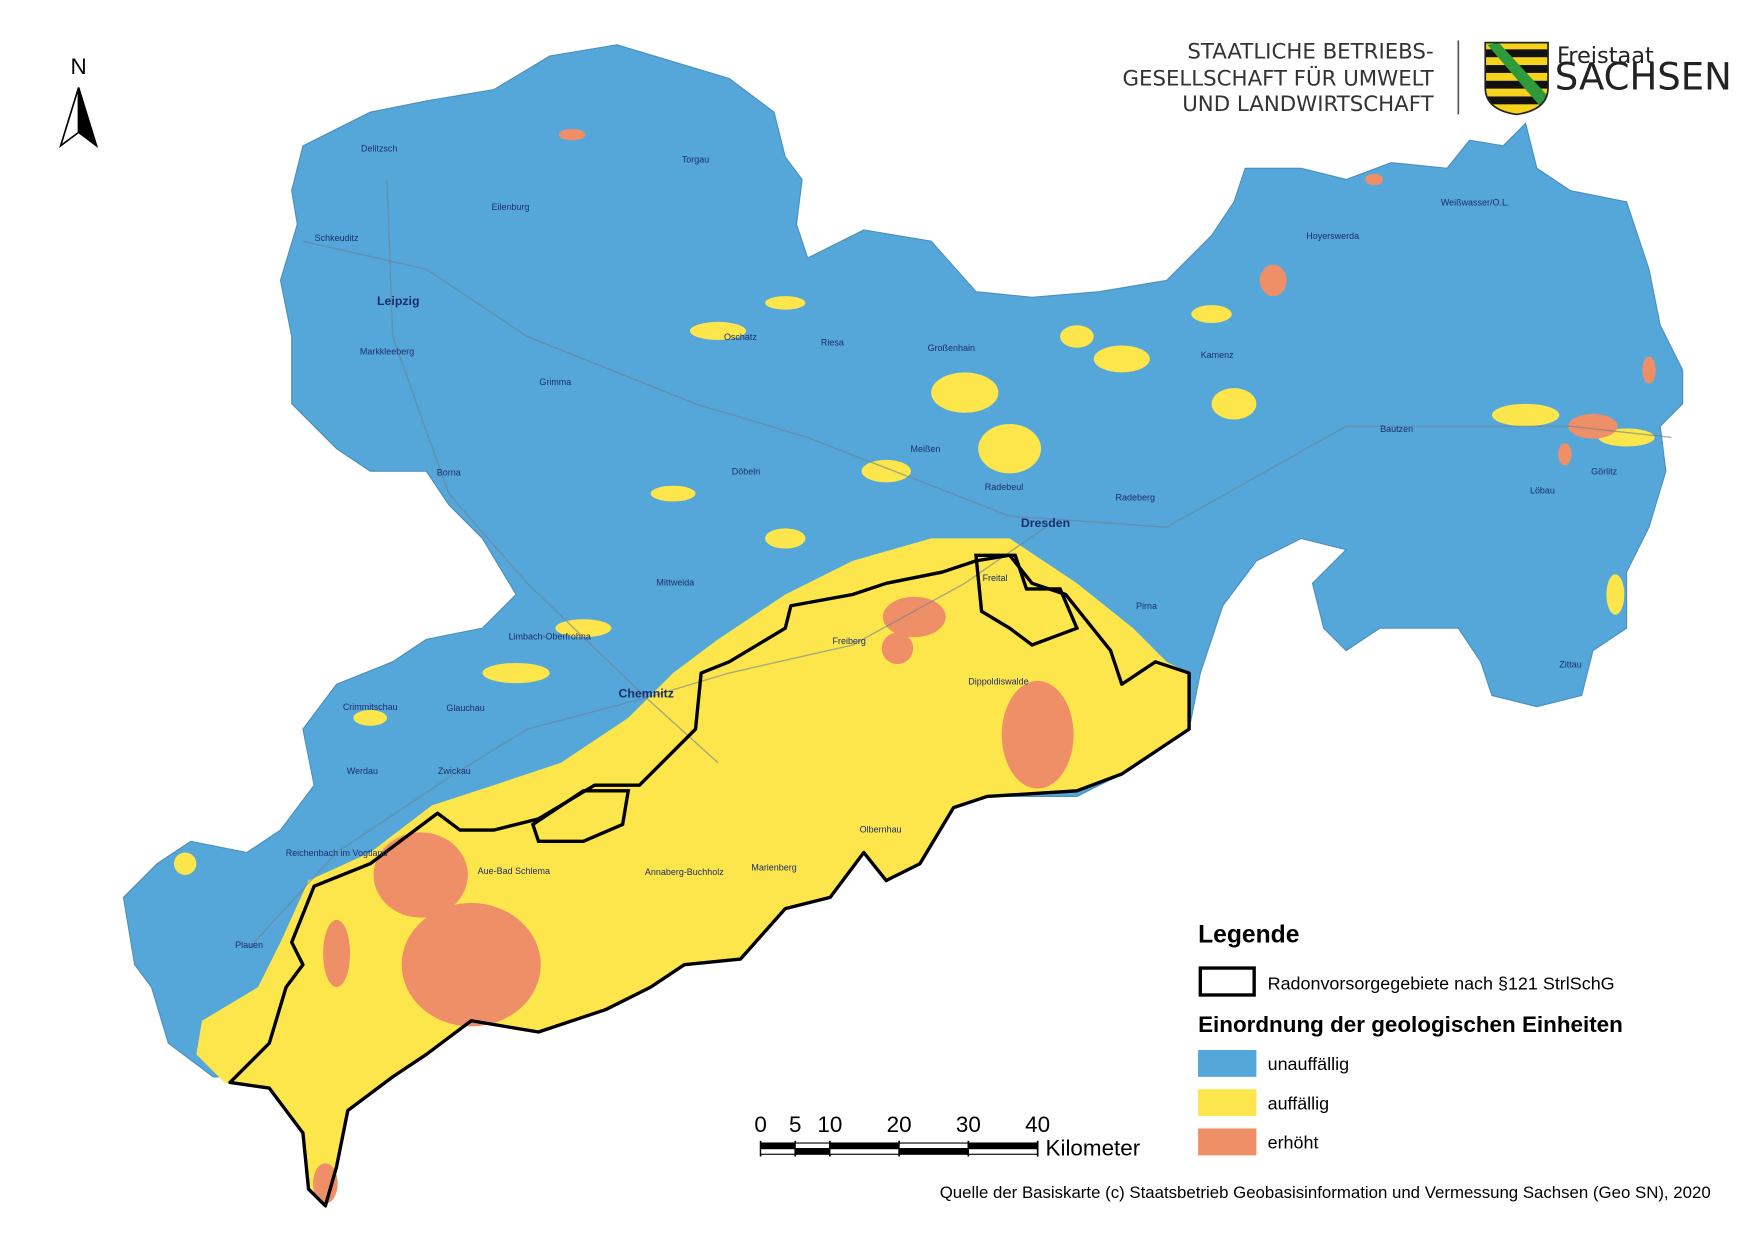 This screenshot has width=1759, height=1244. I want to click on place-label: Radeberg, so click(1135, 497).